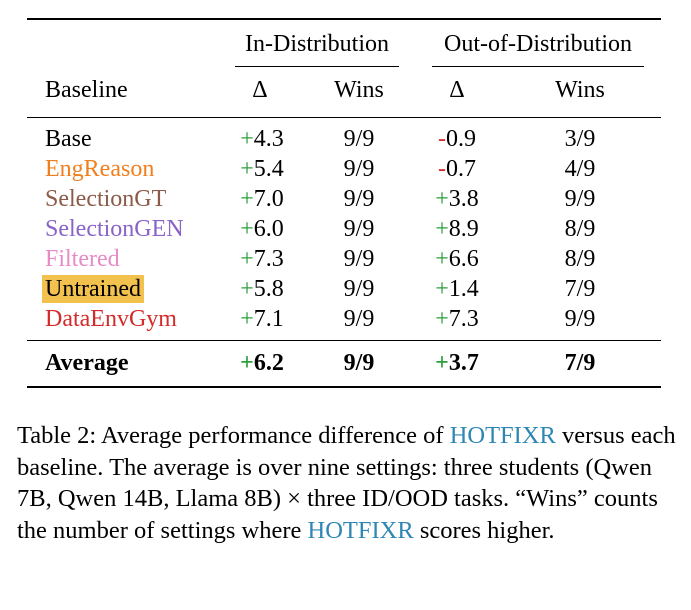 Image resolution: width=691 pixels, height=610 pixels. I want to click on ood-delta: +1.4, so click(457, 289).